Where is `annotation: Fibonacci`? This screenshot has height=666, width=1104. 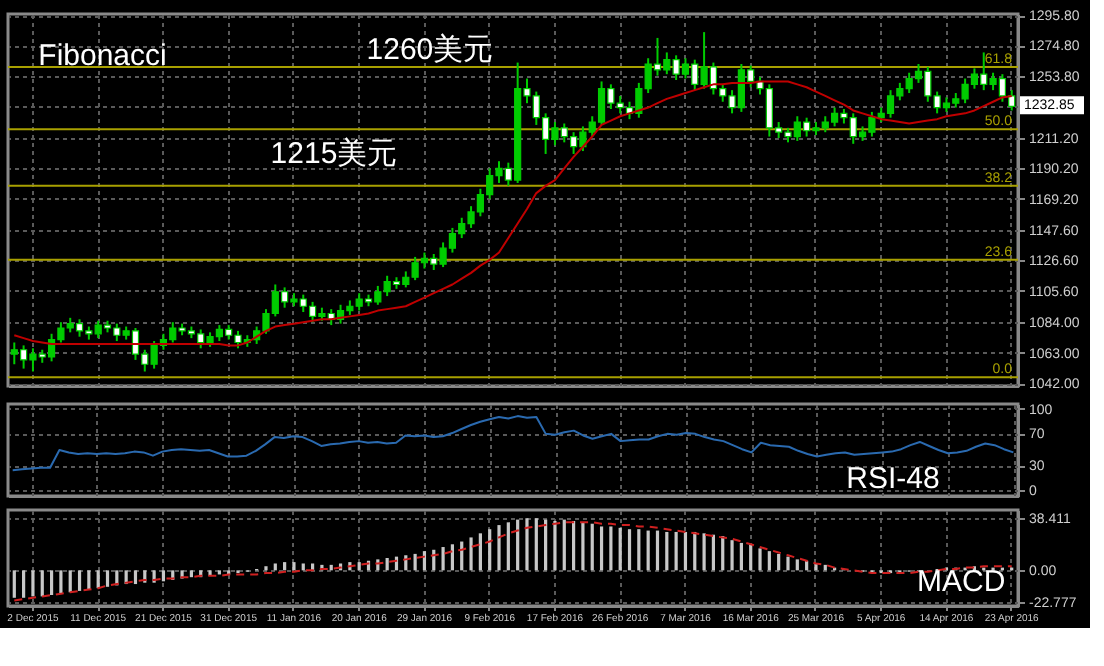 annotation: Fibonacci is located at coordinates (102, 55).